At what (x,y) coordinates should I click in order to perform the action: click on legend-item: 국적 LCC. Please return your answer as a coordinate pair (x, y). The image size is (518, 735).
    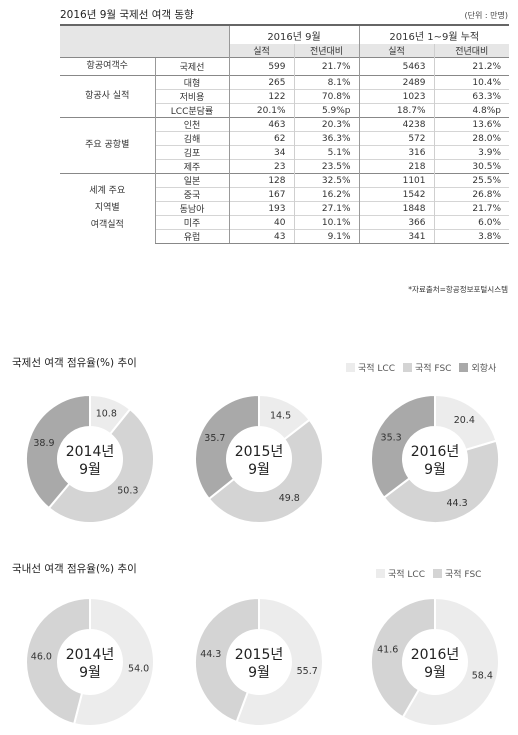
    Looking at the image, I should click on (400, 573).